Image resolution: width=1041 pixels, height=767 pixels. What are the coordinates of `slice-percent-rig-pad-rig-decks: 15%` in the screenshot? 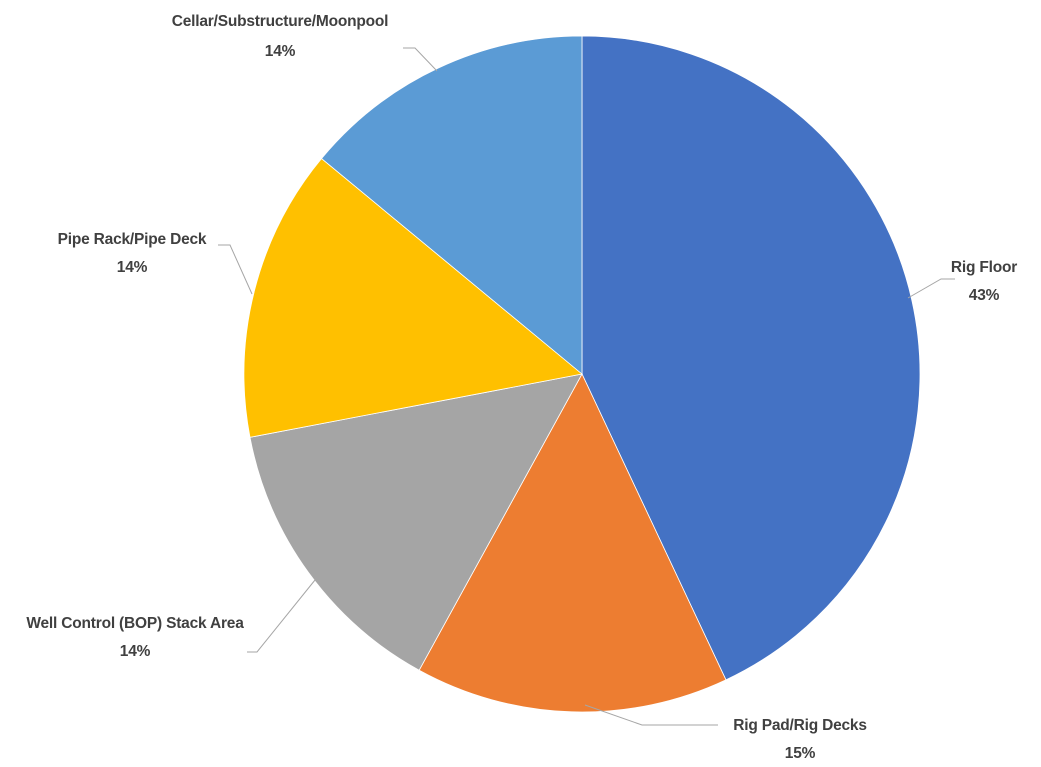 It's located at (800, 753).